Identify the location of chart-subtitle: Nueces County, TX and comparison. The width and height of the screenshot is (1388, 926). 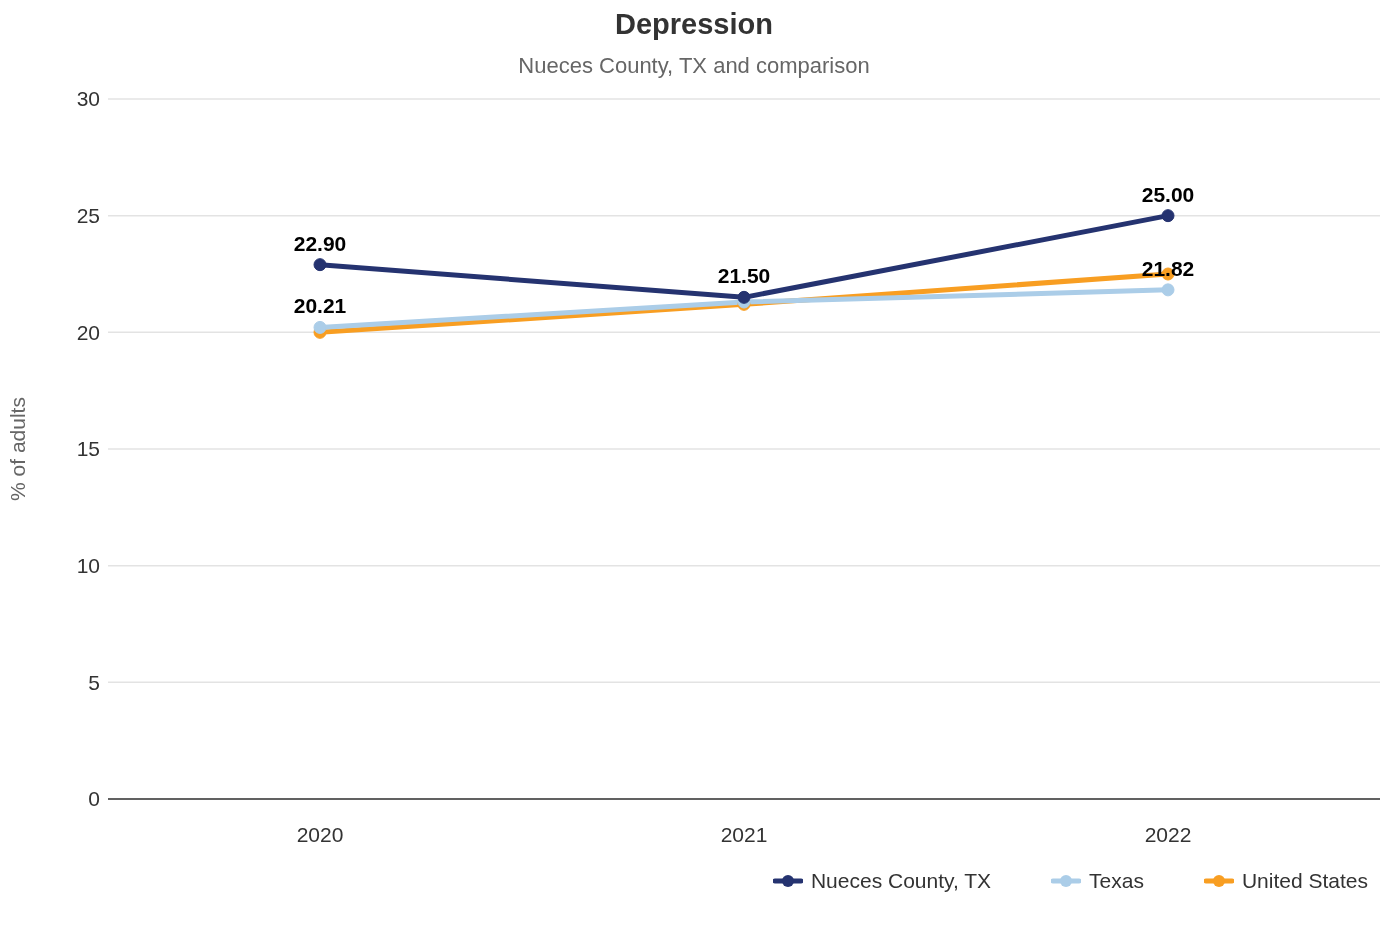
(694, 66).